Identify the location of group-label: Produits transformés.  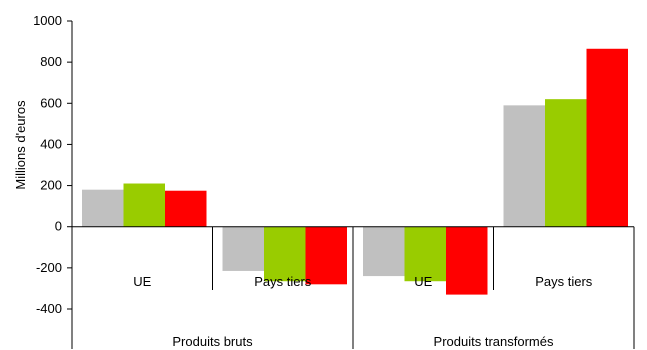
(494, 341).